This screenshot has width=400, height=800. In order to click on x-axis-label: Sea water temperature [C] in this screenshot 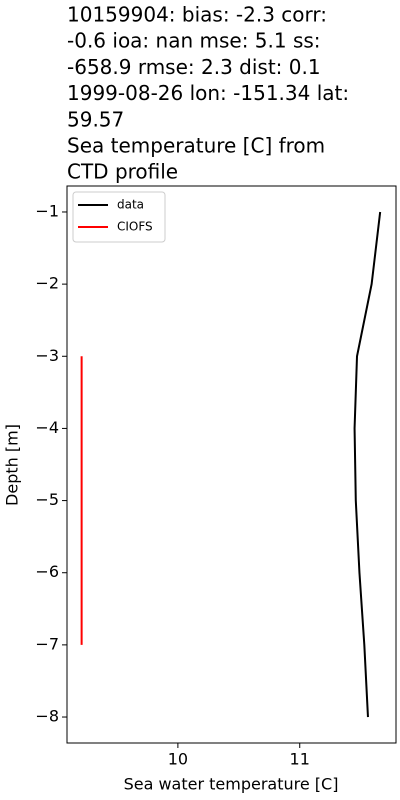, I will do `click(231, 784)`.